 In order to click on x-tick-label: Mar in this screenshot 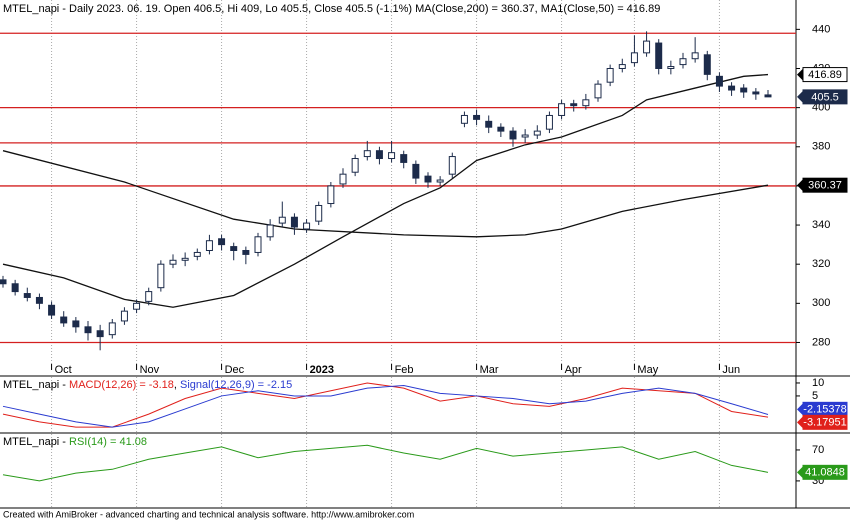, I will do `click(489, 370)`.